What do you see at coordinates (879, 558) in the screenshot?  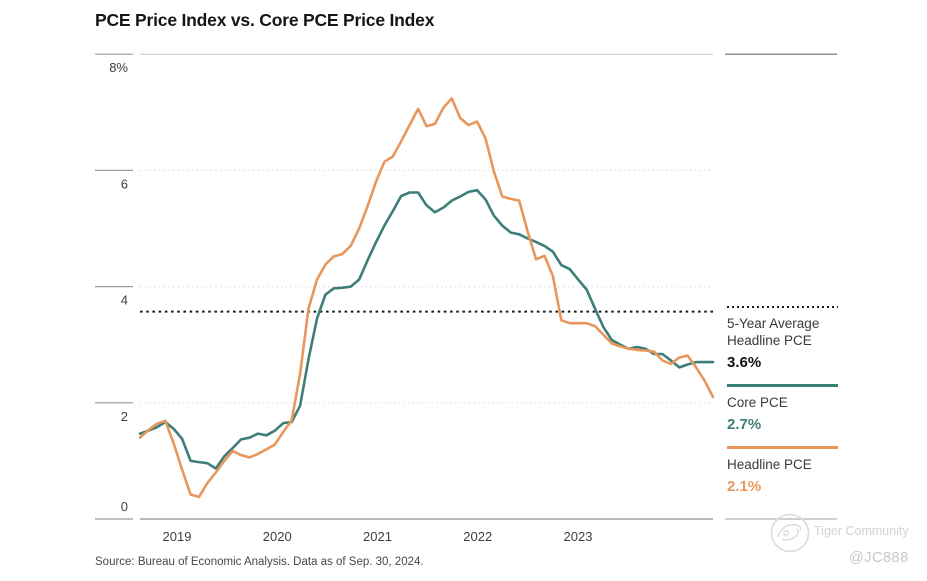 I see `watermark-user-handle: @JC888` at bounding box center [879, 558].